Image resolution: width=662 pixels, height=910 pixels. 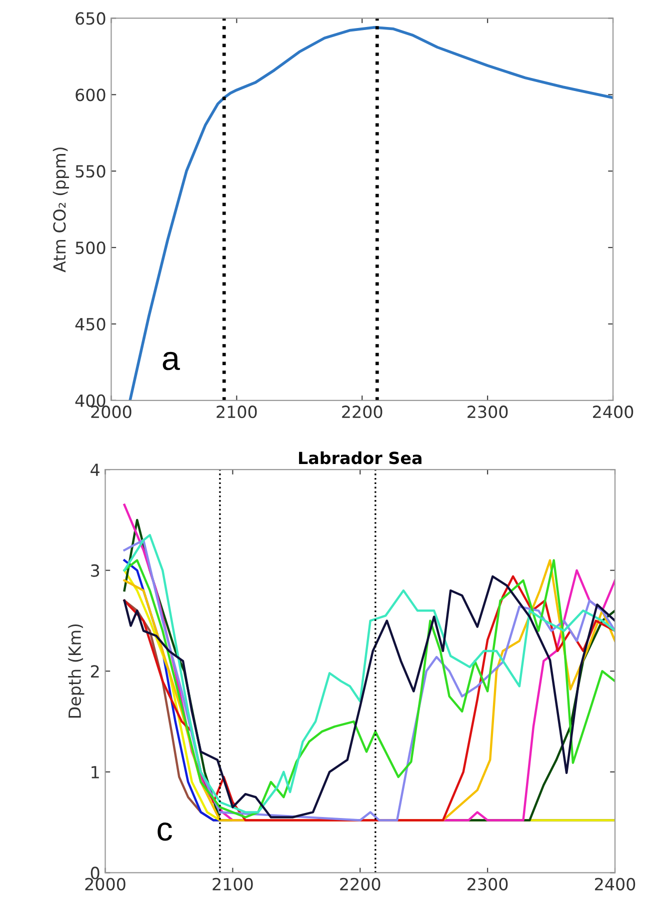 I want to click on y-axis-title: Depth (Km), so click(x=76, y=671).